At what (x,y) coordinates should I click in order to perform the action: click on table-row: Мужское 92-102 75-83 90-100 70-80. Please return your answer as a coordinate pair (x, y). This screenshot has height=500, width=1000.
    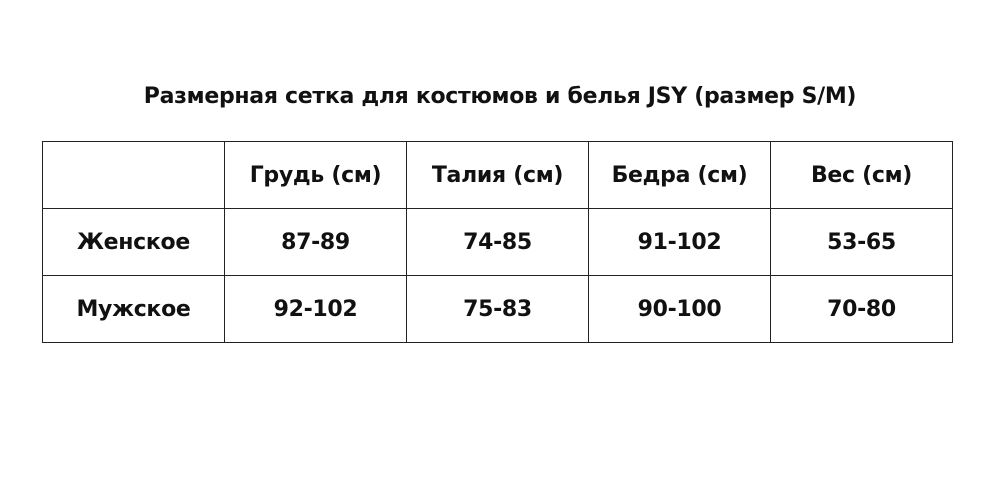
    Looking at the image, I should click on (497, 309).